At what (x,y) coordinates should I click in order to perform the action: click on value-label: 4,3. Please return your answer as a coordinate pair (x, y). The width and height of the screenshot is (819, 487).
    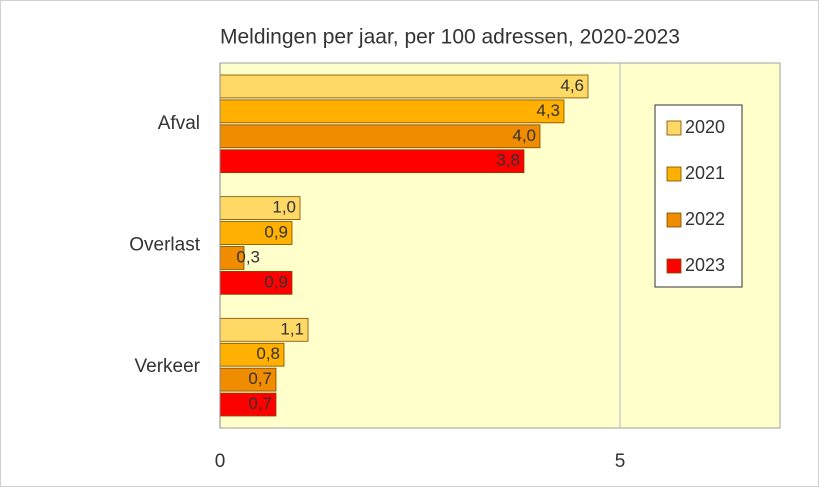
    Looking at the image, I should click on (548, 110).